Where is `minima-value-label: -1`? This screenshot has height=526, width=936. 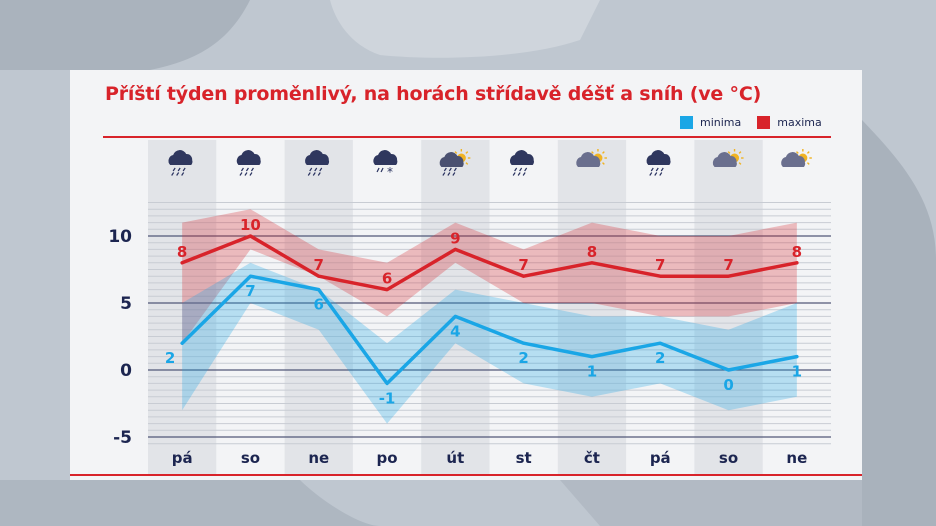
minima-value-label: -1 is located at coordinates (387, 398).